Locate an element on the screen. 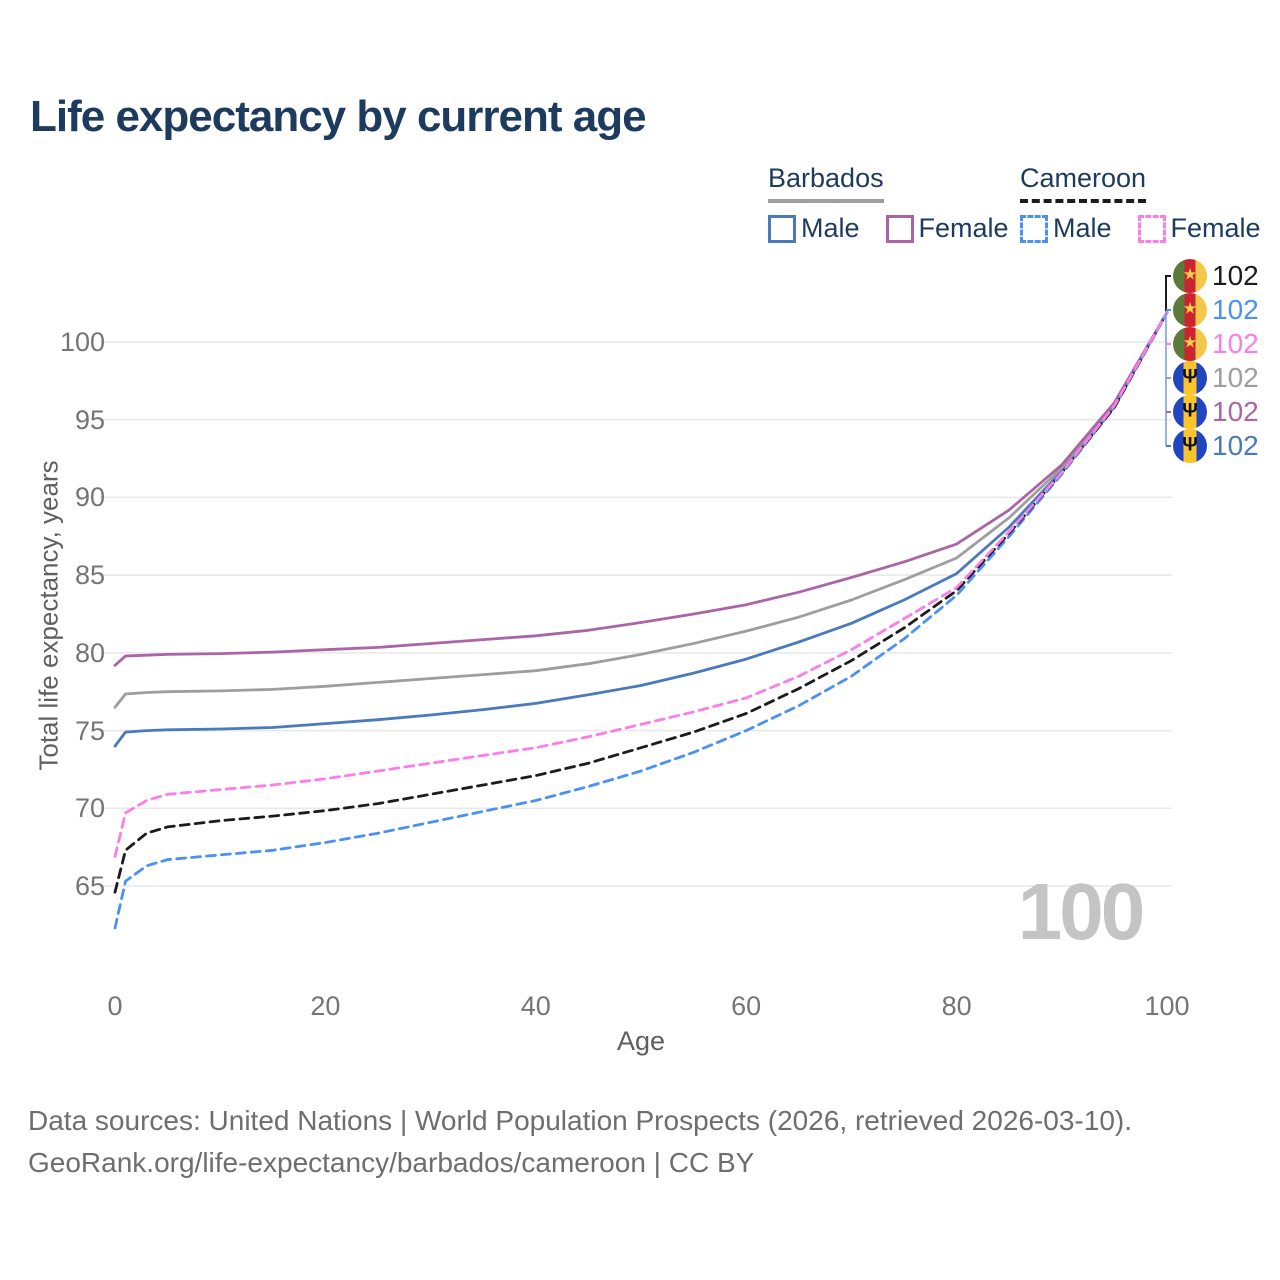  barbados-female-swatch-icon is located at coordinates (899, 228).